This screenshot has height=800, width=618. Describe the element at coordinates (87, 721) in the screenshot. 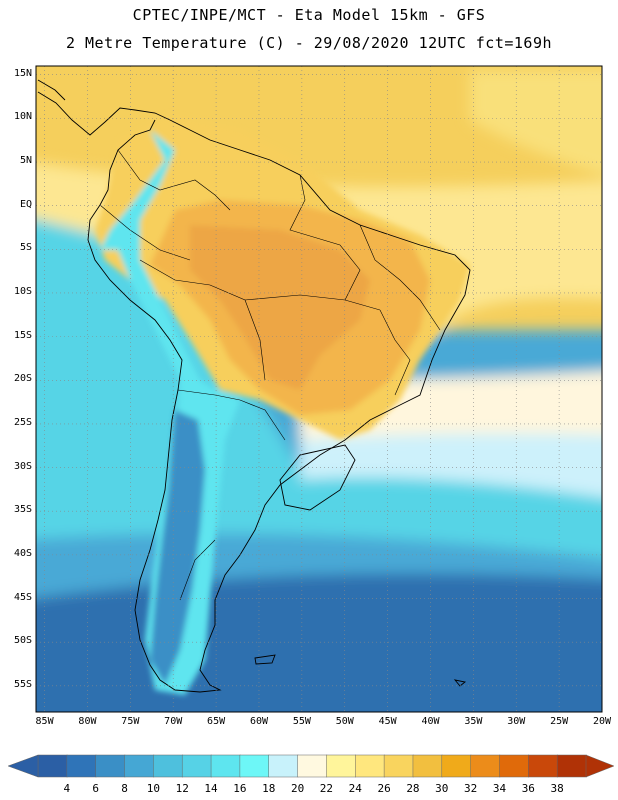

I see `longitude-label: 80W` at that location.